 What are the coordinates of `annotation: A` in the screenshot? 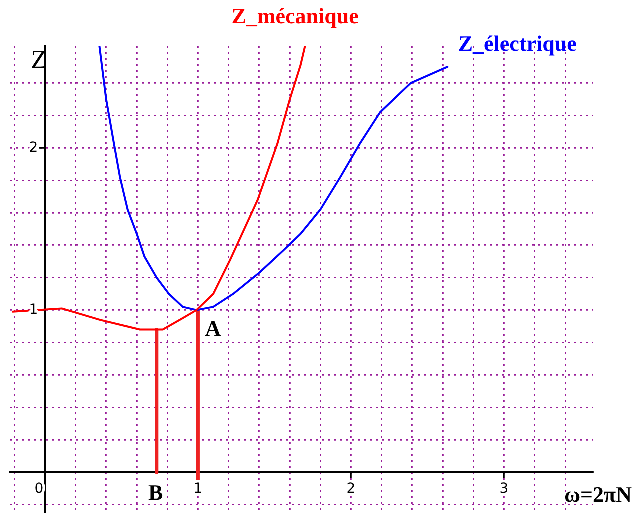 It's located at (213, 328).